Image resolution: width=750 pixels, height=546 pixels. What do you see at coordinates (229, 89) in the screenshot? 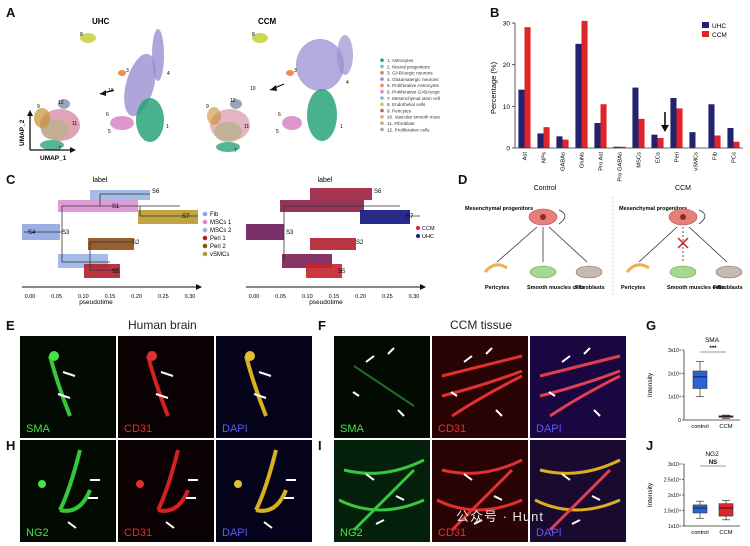
I see `umap-panel: UHC CCM 8 3 4 10 6 5 1 9 12 11 7` at bounding box center [229, 89].